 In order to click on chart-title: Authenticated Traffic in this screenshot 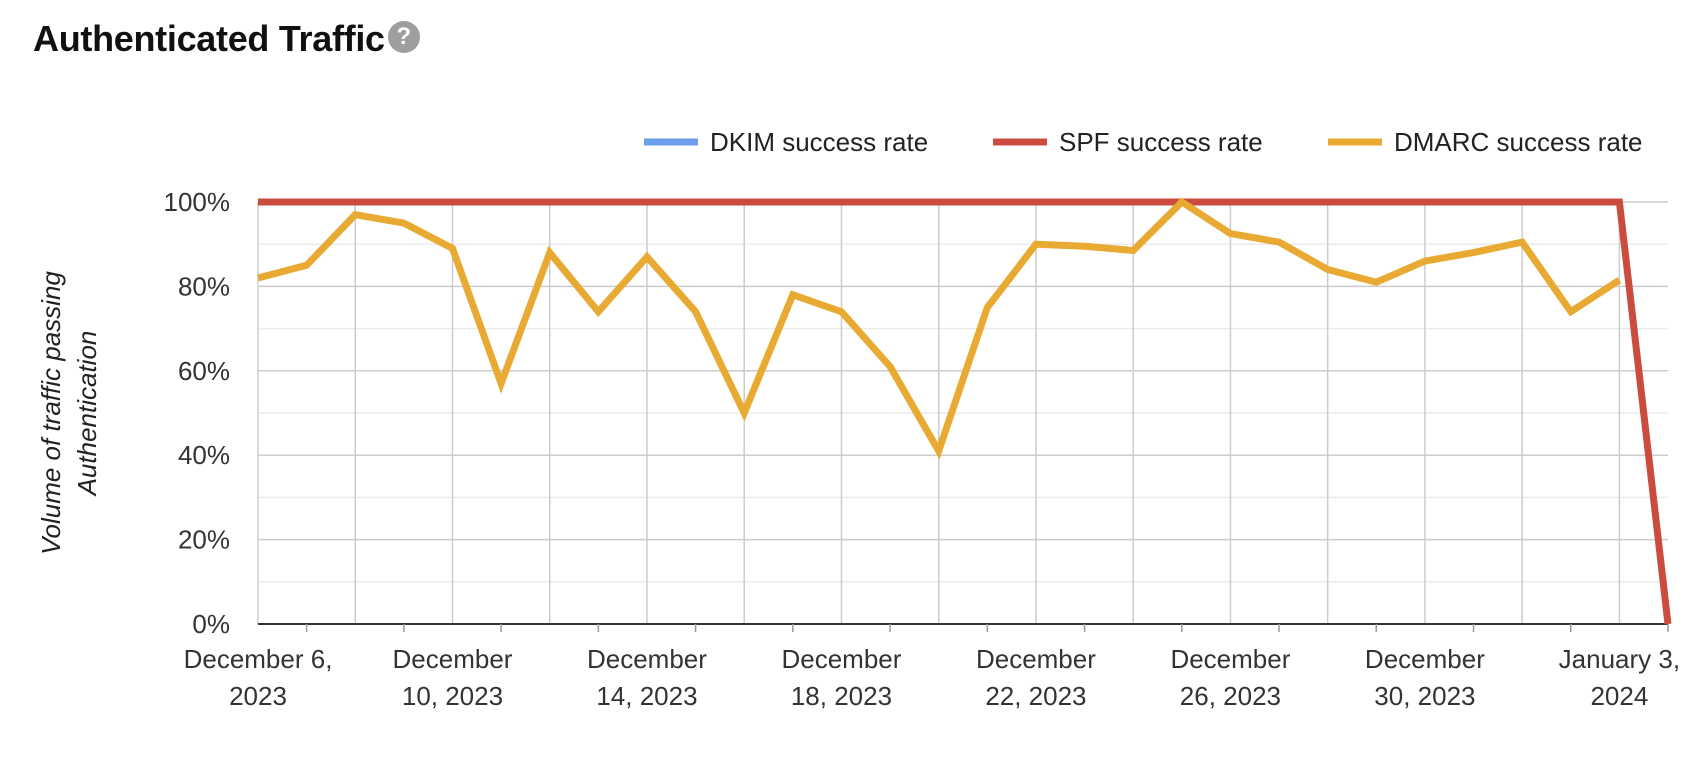, I will do `click(209, 38)`.